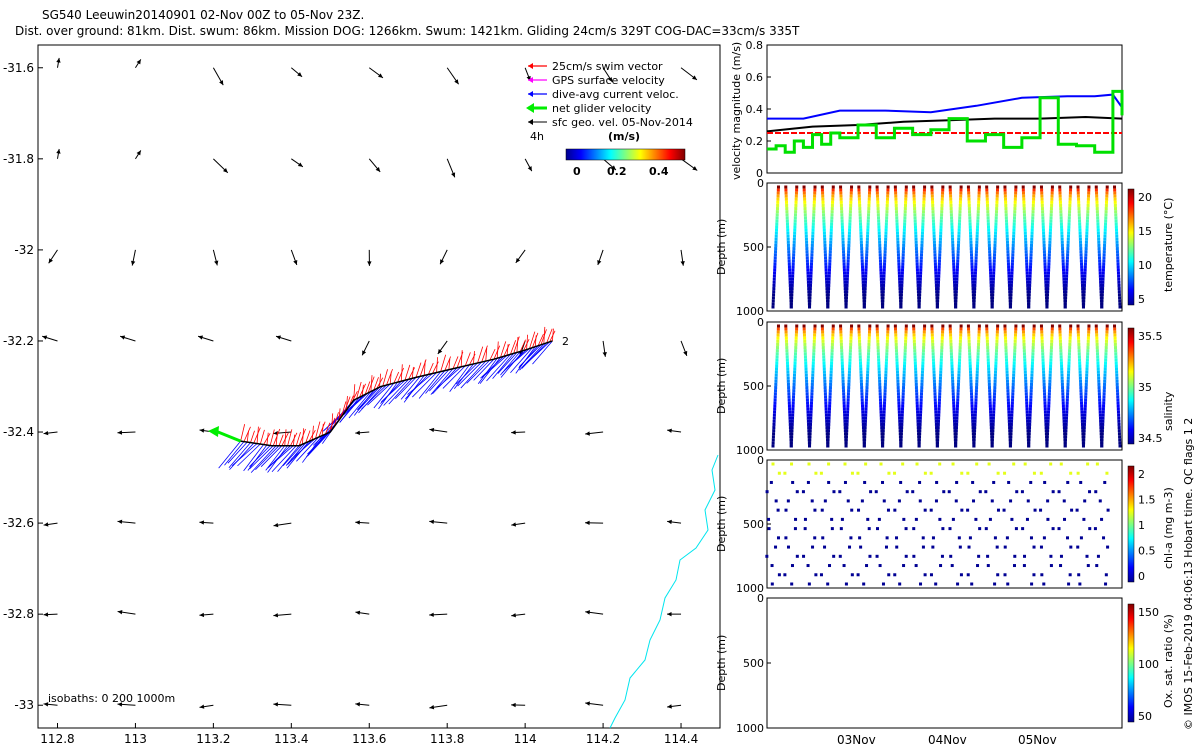  What do you see at coordinates (369, 739) in the screenshot?
I see `map-x-label-4: 113.6` at bounding box center [369, 739].